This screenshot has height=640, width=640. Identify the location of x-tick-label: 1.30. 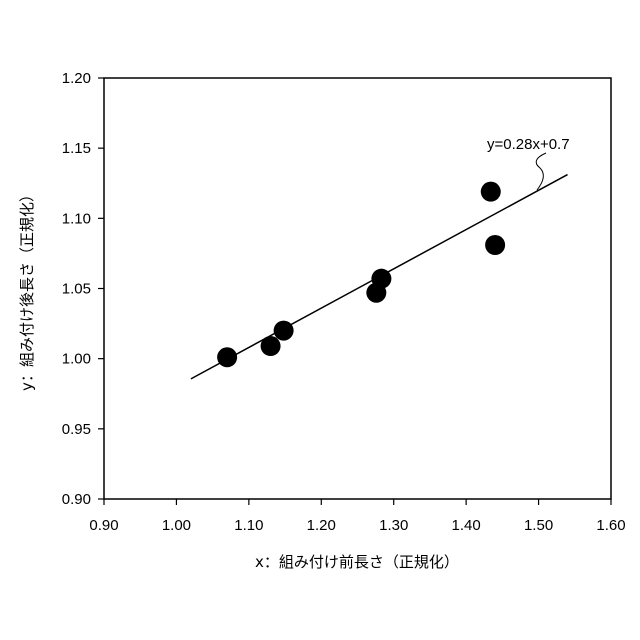
(393, 525).